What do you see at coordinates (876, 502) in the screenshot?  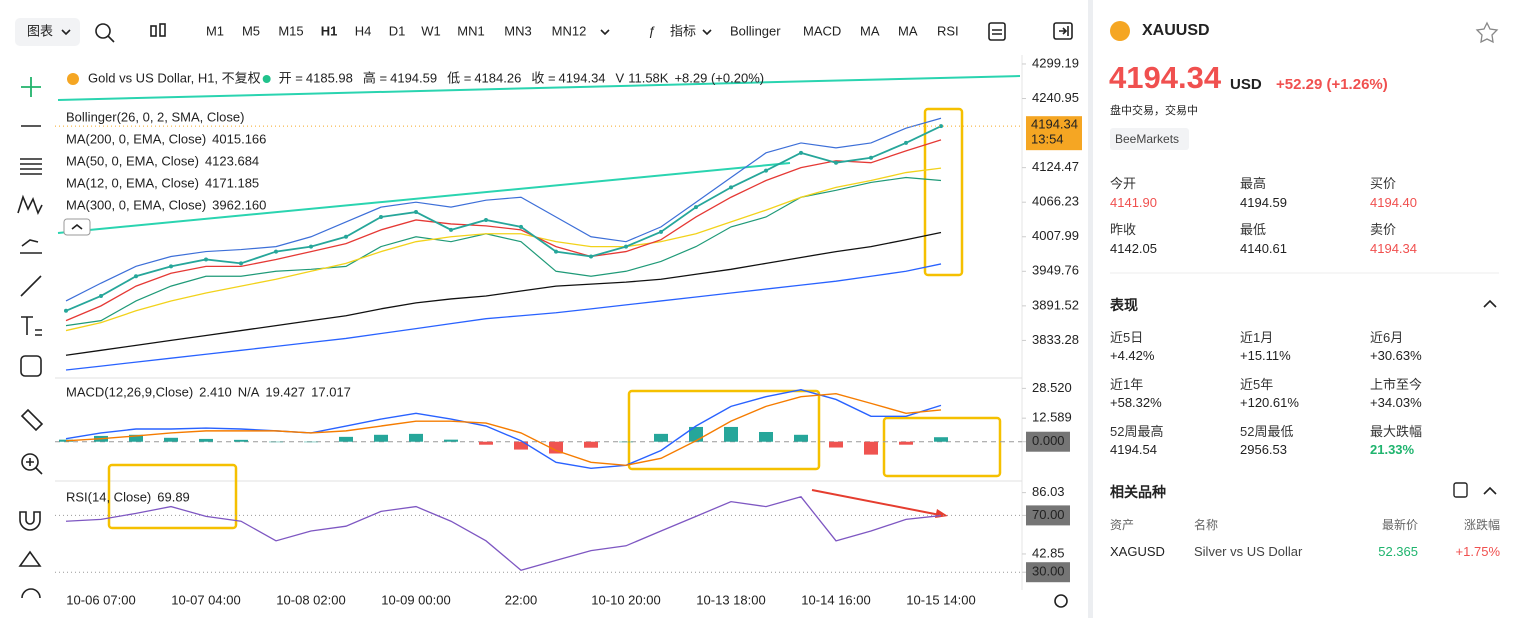 I see `annotation-arrow` at bounding box center [876, 502].